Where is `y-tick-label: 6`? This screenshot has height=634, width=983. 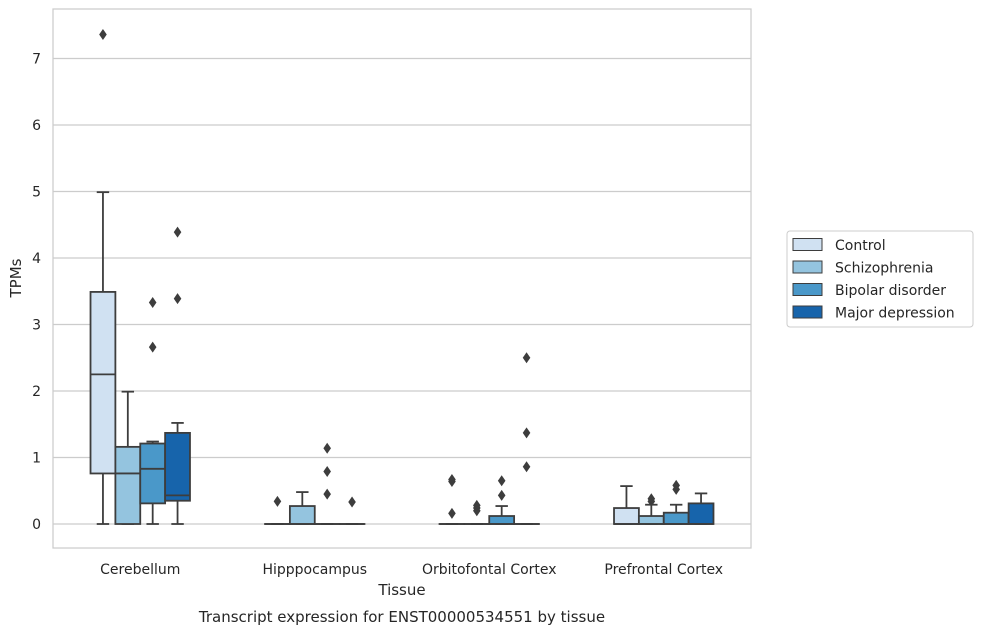 y-tick-label: 6 is located at coordinates (36, 126).